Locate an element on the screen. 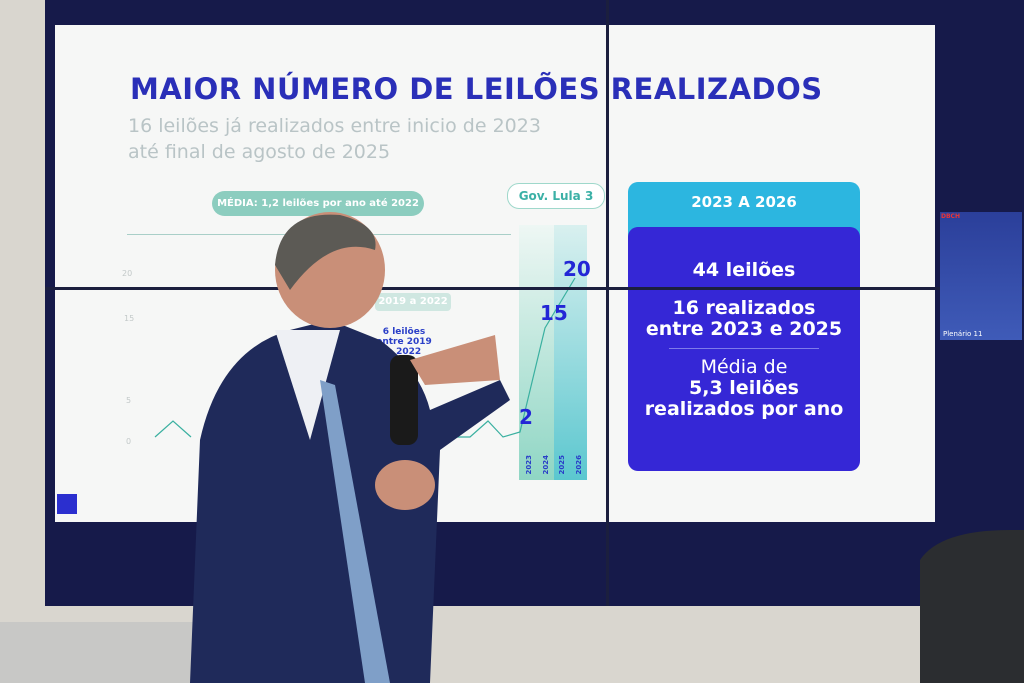 This screenshot has width=1024, height=683. avg-line: realizados por ano is located at coordinates (744, 409).